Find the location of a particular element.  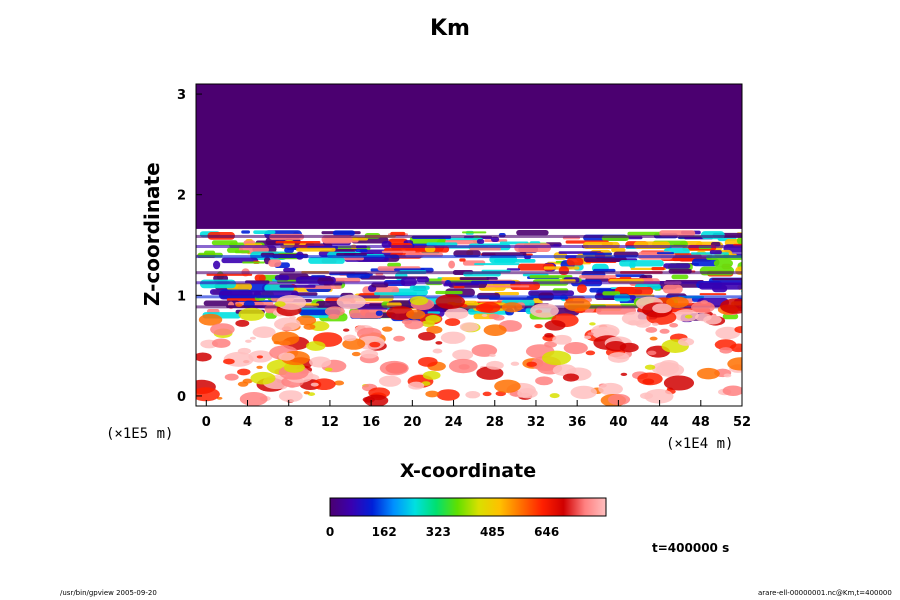

x-tick-label: 4 is located at coordinates (247, 422).